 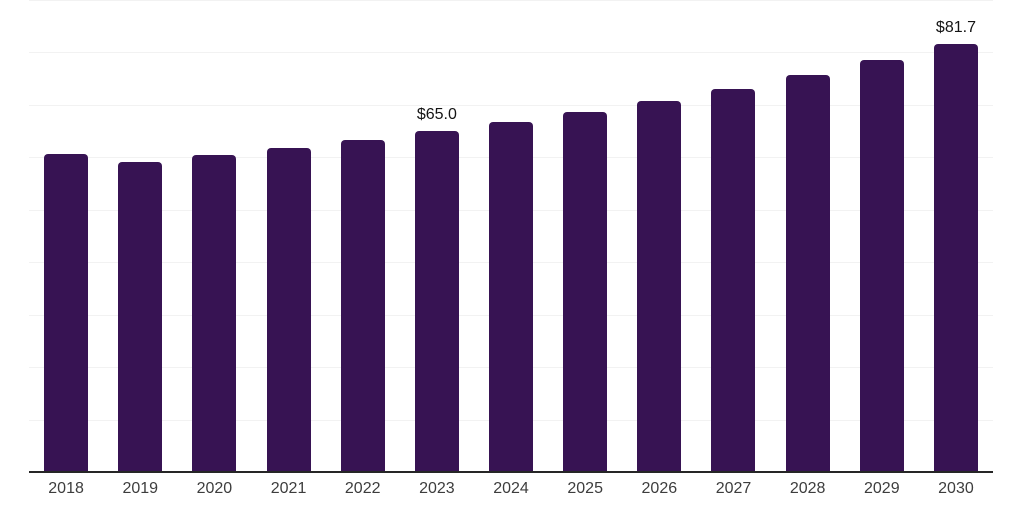 I want to click on x-tick-label: 2026, so click(x=659, y=488).